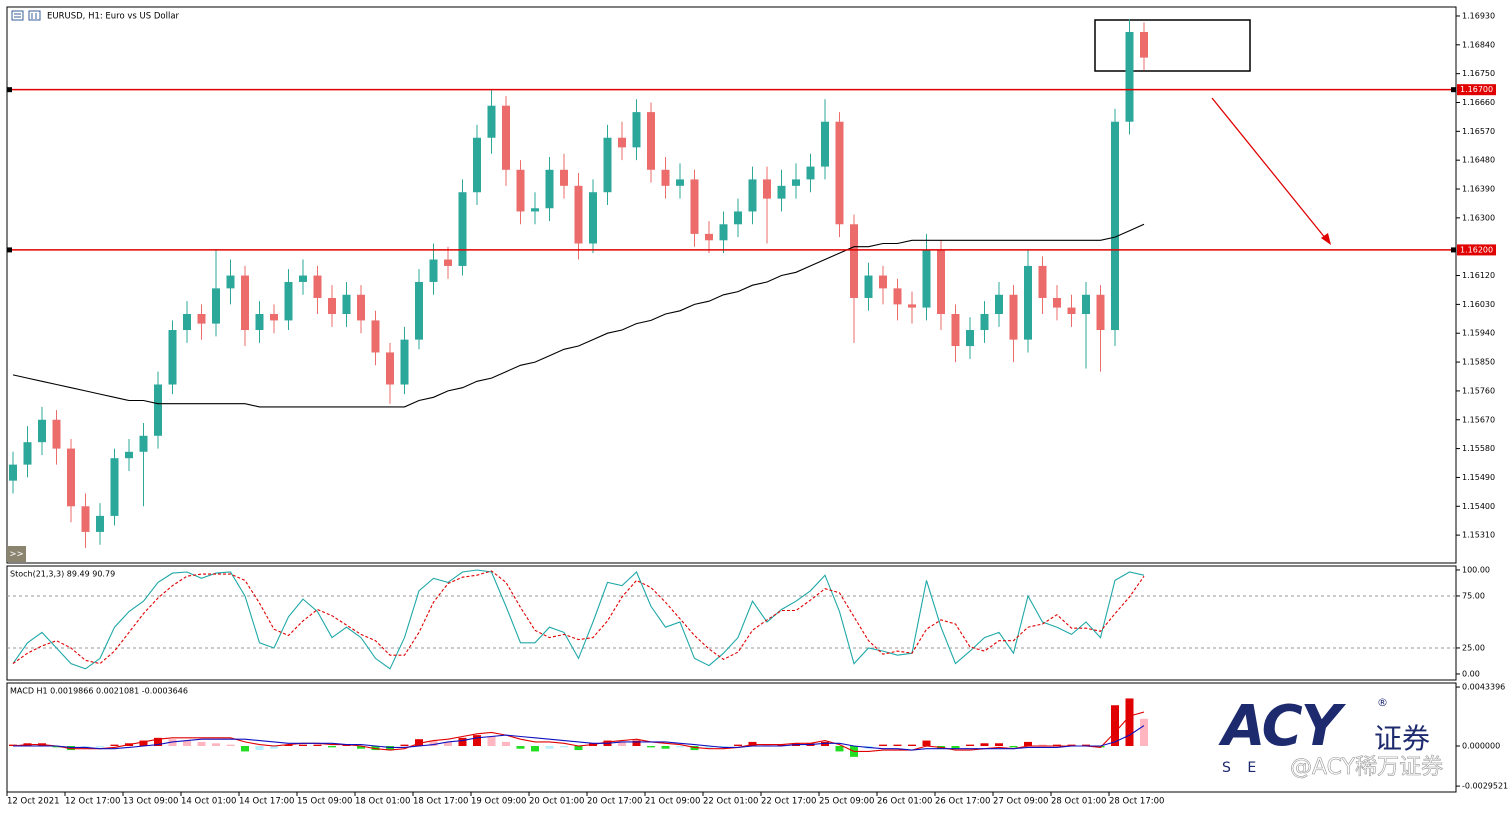 This screenshot has width=1509, height=814. I want to click on watermark-name: 证券, so click(1402, 738).